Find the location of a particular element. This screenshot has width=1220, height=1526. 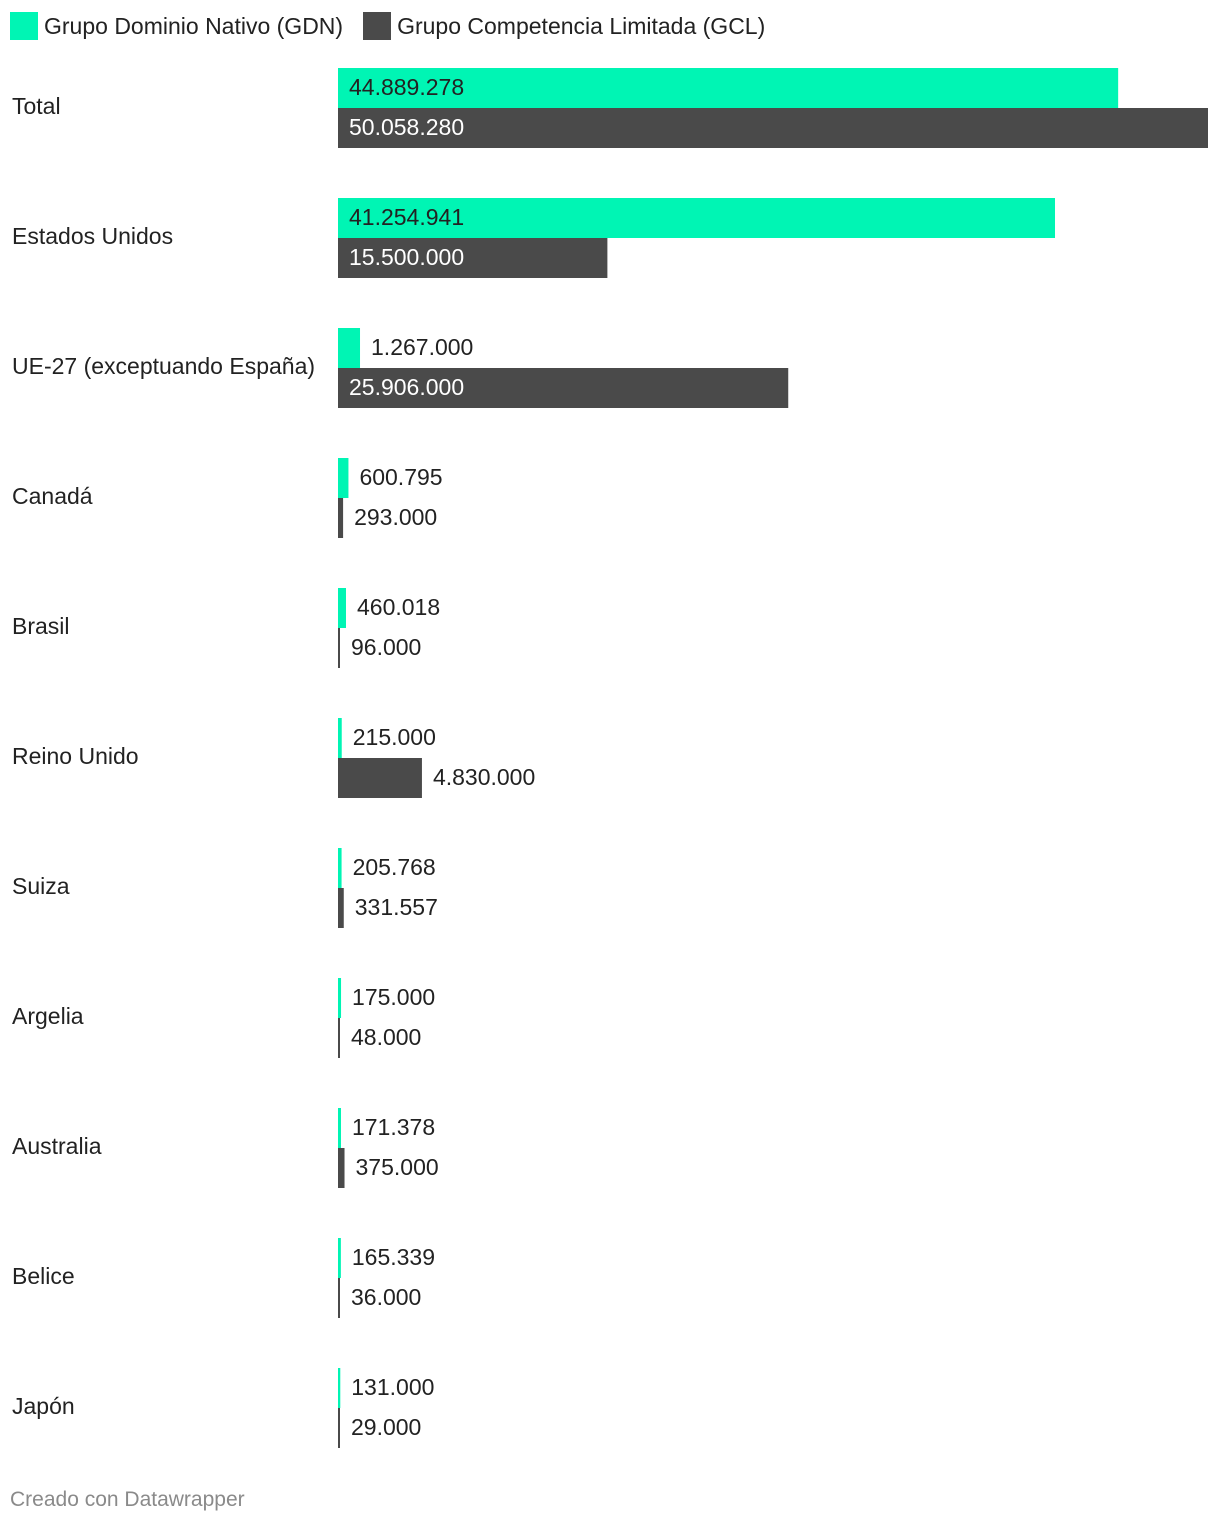

bar-gcl-total is located at coordinates (773, 128).